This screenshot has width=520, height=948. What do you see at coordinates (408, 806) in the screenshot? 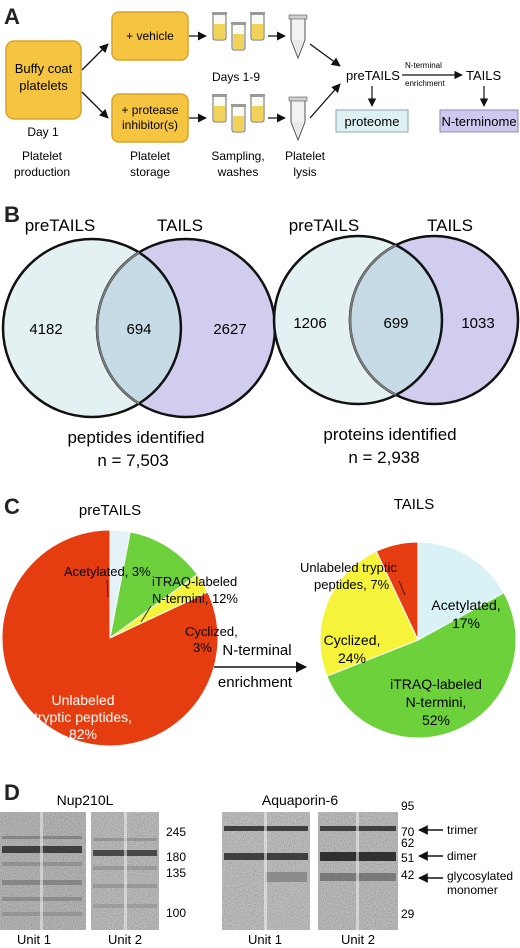
I see `aqp-marker-95: 95` at bounding box center [408, 806].